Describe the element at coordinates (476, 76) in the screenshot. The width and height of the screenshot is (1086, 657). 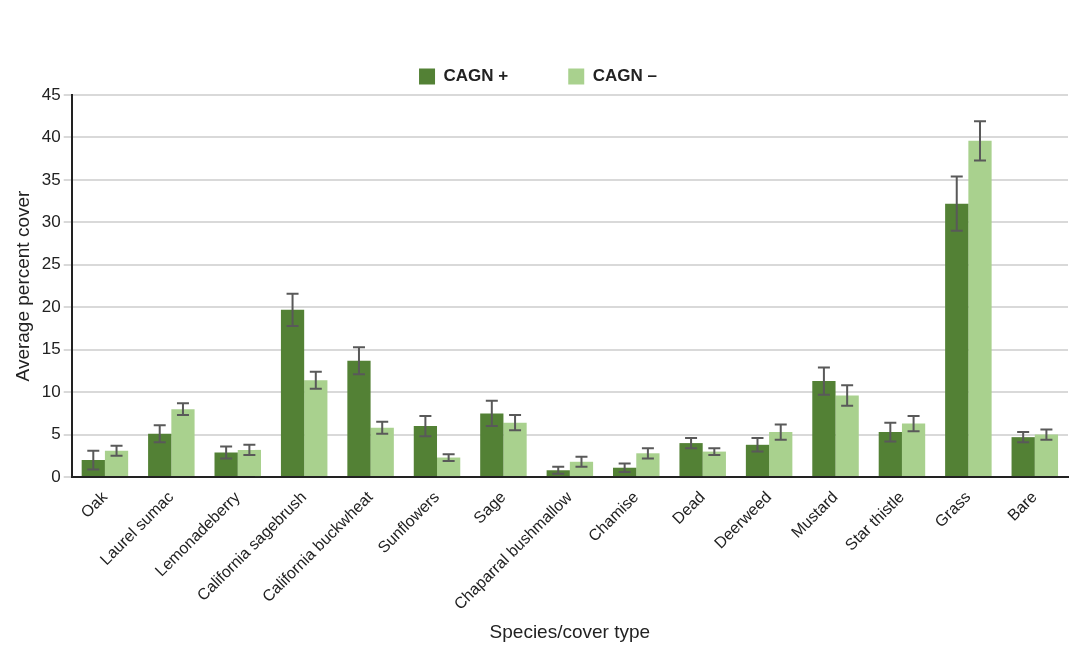
I see `legend-label: CAGN +` at that location.